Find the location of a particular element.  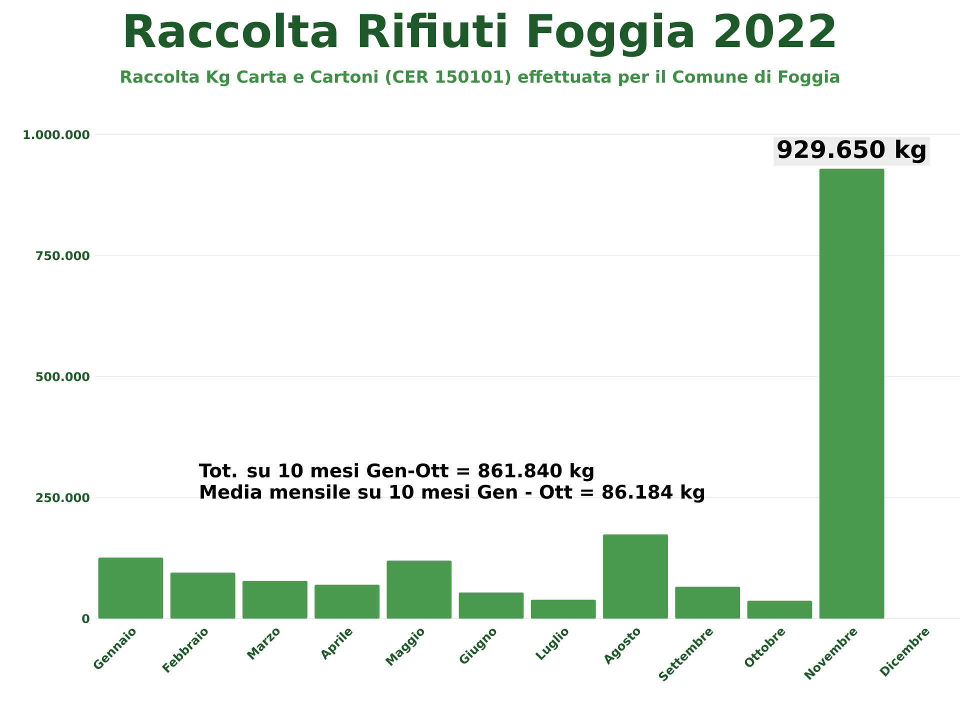

data-label: 929.650 kg is located at coordinates (852, 152).